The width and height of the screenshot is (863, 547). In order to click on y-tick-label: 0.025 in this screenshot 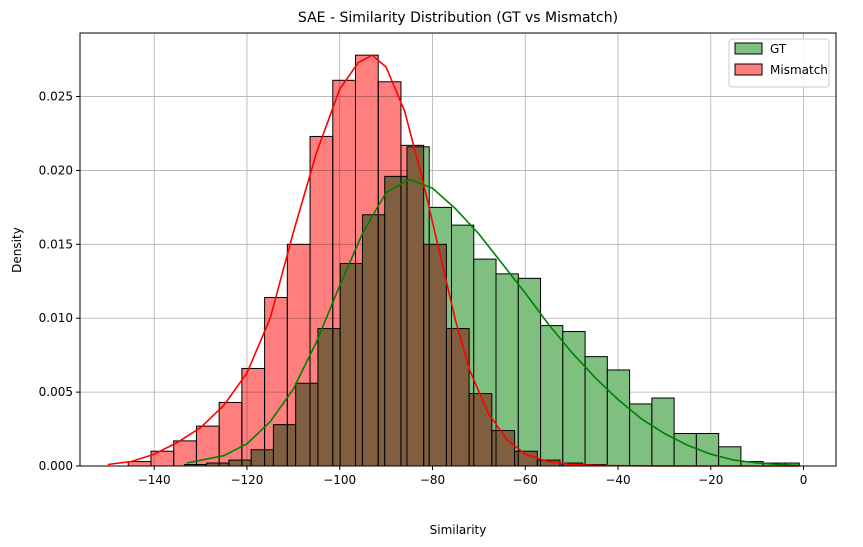, I will do `click(56, 97)`.